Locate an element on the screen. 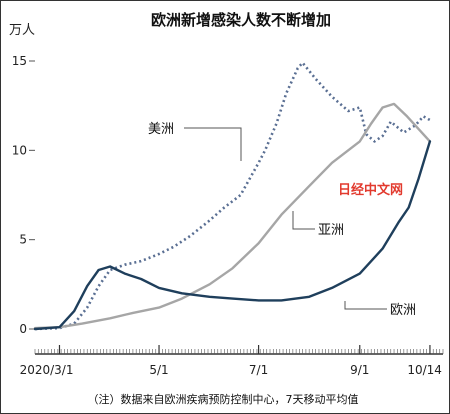 This screenshot has width=450, height=414. source-note: （注）数据来自欧洲疾病预防控制中心，7天移动平均值 is located at coordinates (223, 399).